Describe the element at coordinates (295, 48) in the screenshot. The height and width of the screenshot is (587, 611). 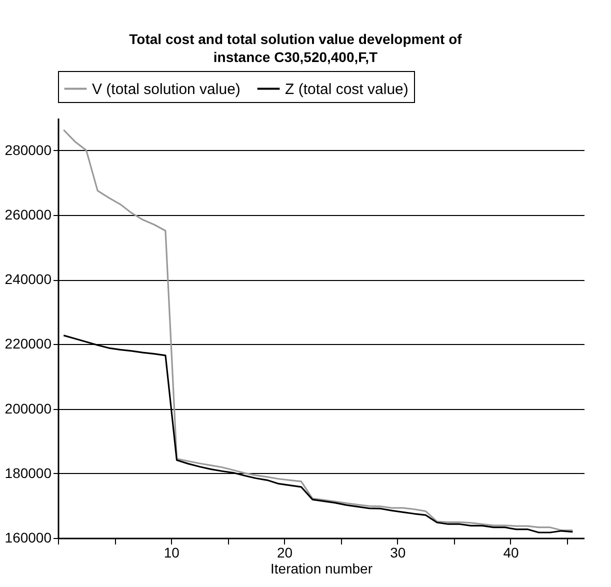
I see `chart-title: Total cost and total solution value development of instance C30,520,400,F,T` at that location.